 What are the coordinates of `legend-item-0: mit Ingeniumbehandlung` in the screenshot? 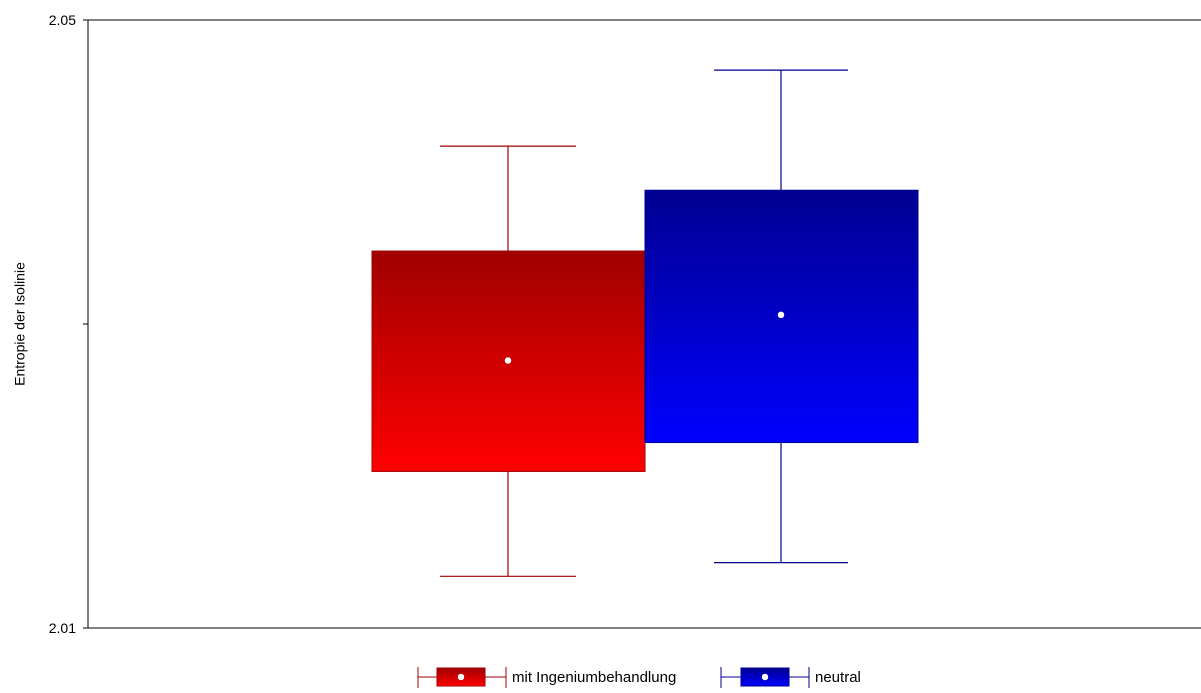 It's located at (546, 677).